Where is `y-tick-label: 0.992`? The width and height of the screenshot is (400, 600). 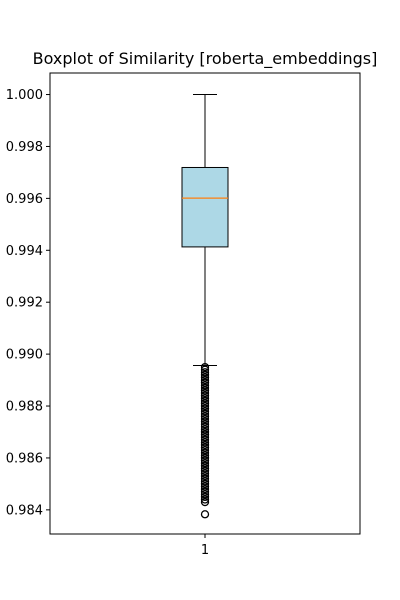 y-tick-label: 0.992 is located at coordinates (24, 303).